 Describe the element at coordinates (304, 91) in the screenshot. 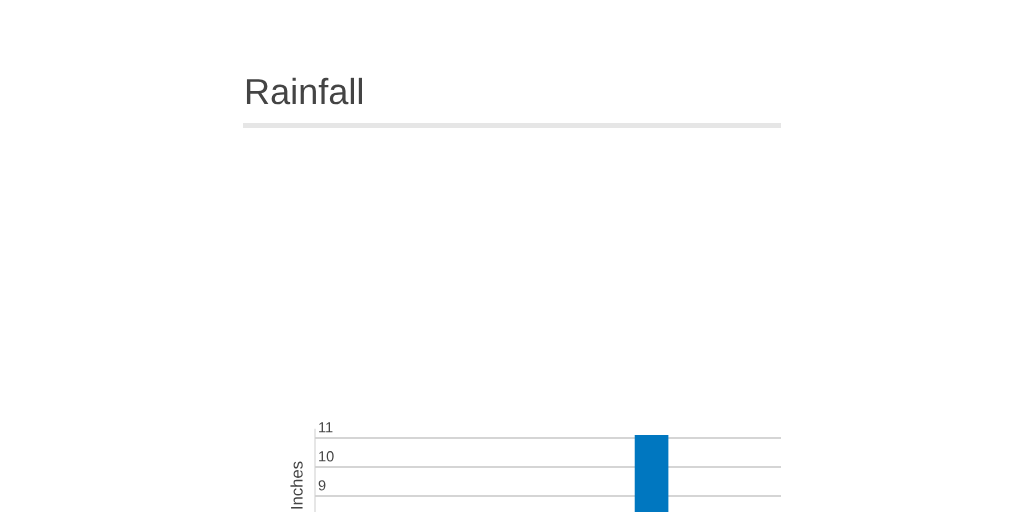

I see `chart-title: Rainfall` at that location.